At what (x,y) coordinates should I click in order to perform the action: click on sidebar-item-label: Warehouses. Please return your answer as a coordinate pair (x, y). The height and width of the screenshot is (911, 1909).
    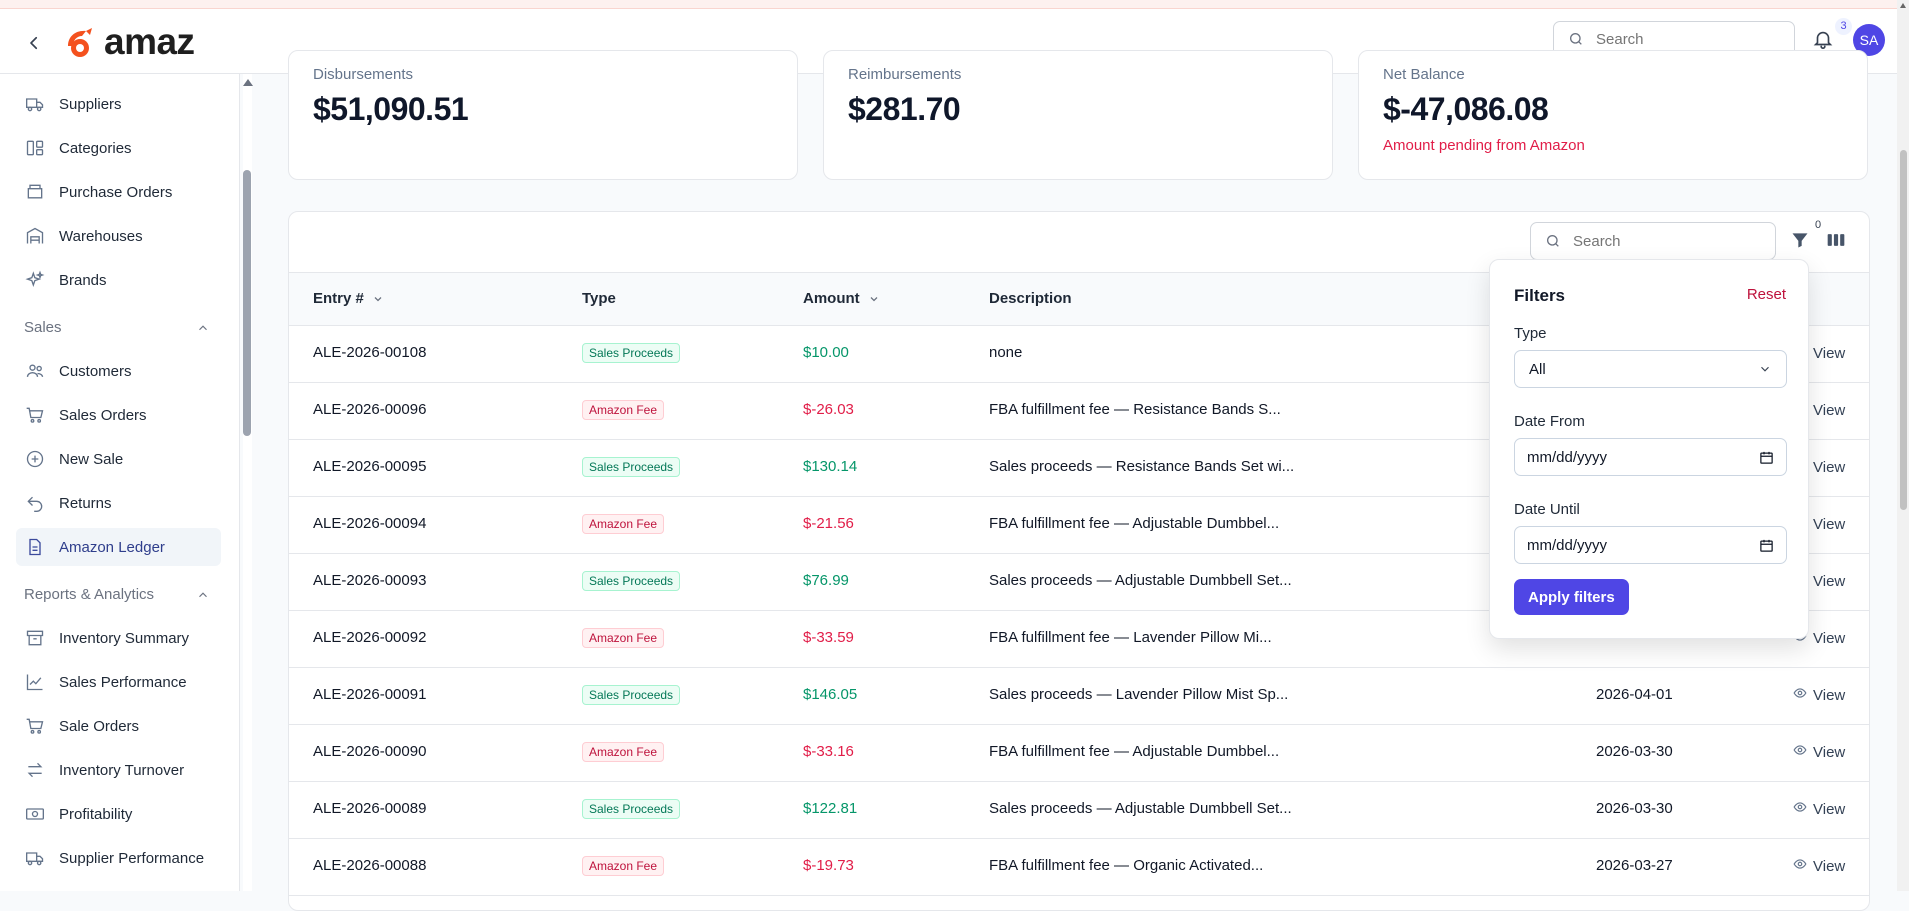
    Looking at the image, I should click on (101, 236).